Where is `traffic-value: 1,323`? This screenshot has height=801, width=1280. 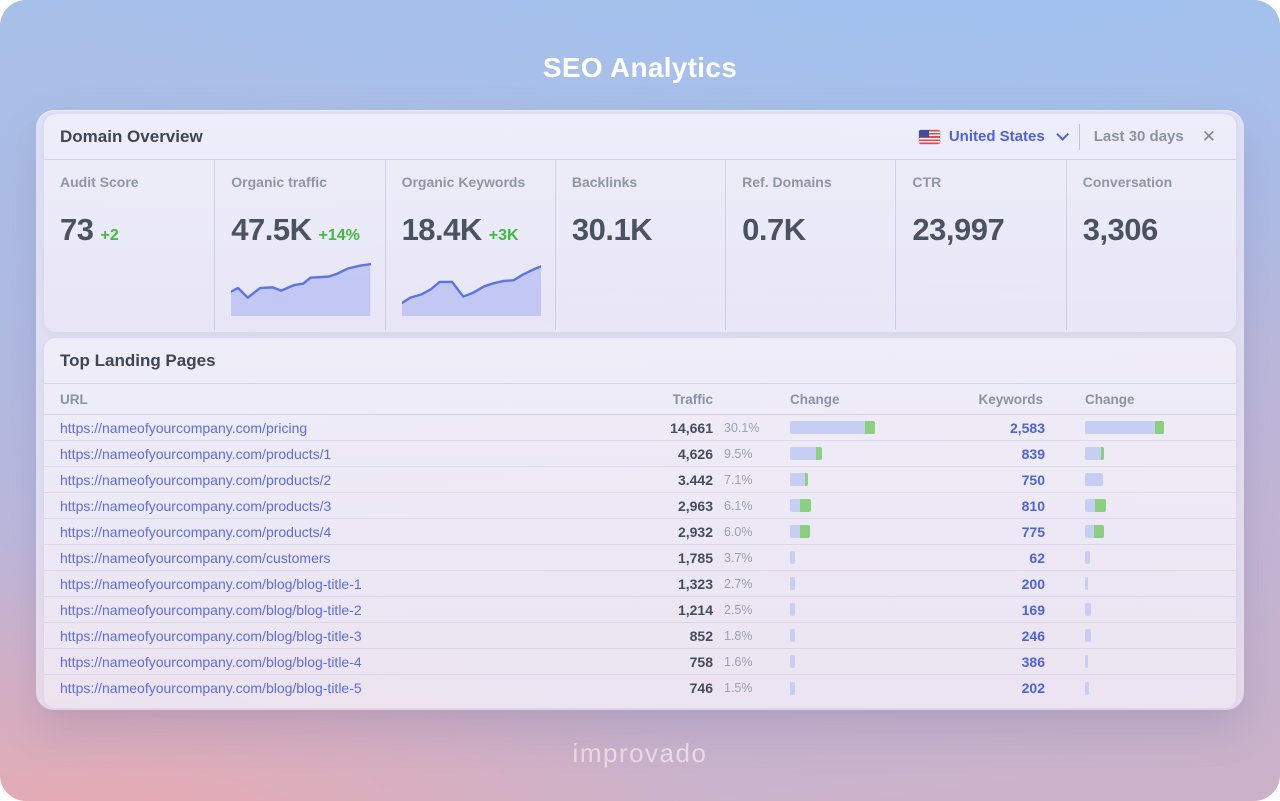 traffic-value: 1,323 is located at coordinates (695, 583).